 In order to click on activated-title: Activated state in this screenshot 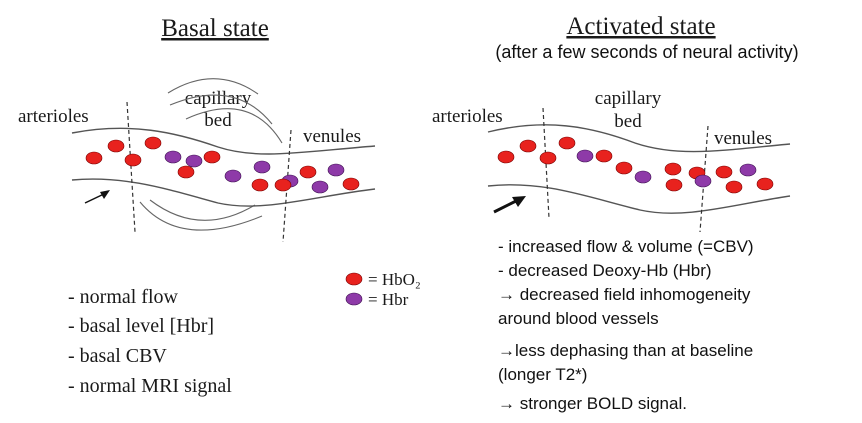, I will do `click(640, 26)`.